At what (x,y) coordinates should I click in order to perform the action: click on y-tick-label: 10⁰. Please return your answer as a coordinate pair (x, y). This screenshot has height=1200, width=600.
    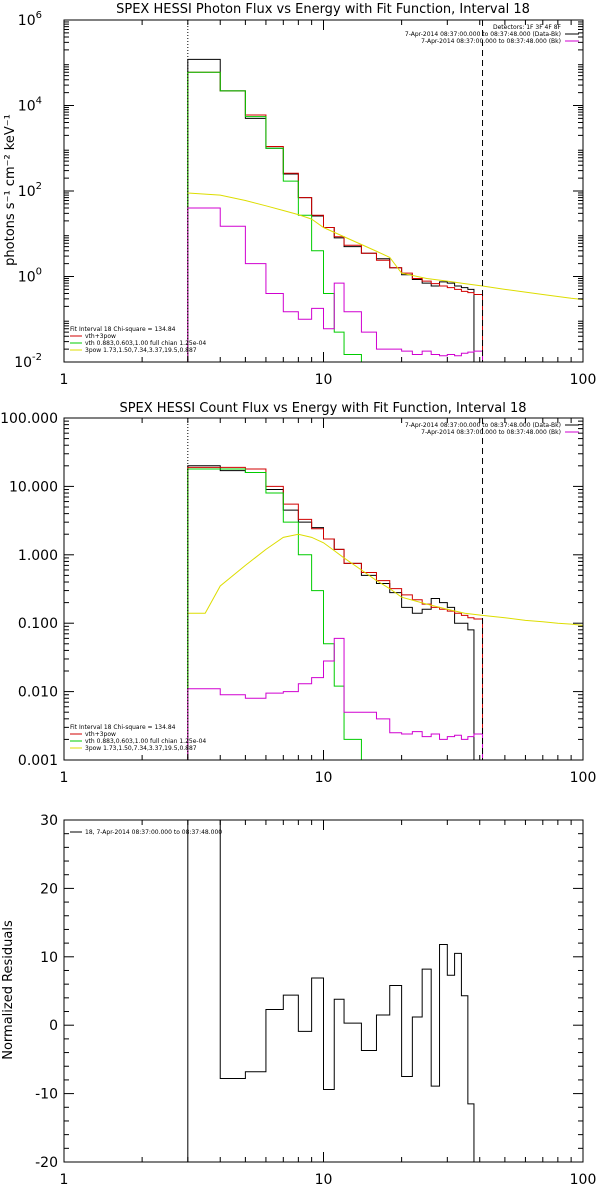
    Looking at the image, I should click on (30, 276).